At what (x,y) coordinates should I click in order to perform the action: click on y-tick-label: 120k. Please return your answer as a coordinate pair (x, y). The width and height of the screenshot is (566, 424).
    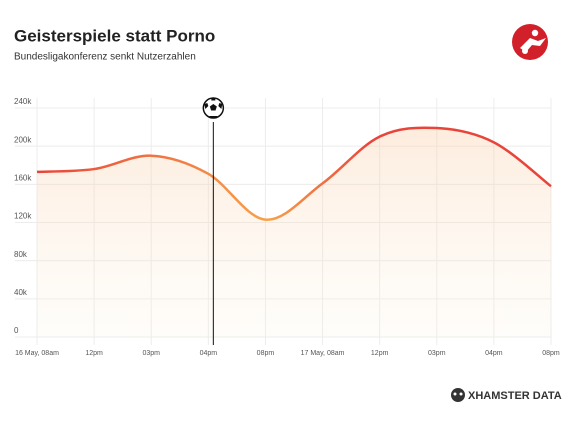
    Looking at the image, I should click on (23, 216).